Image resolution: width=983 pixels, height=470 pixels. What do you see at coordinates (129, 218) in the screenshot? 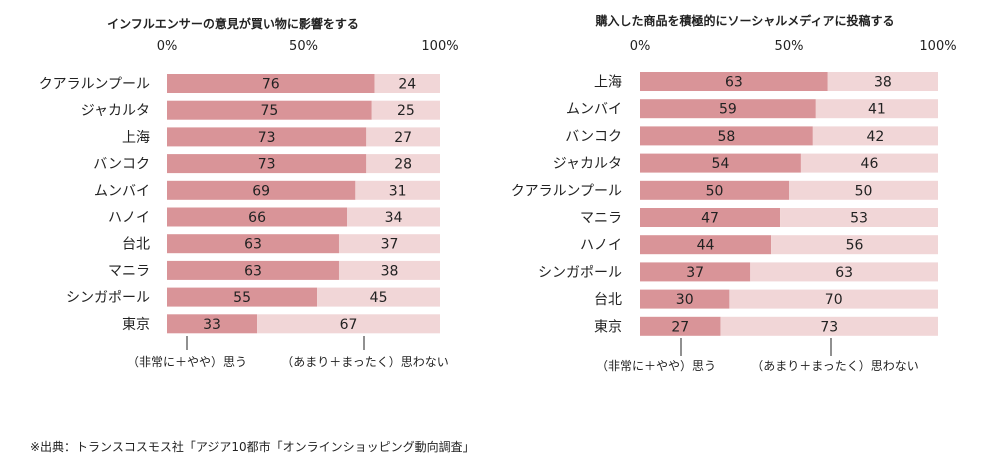
I see `chart-1-category-label: ハノイ` at bounding box center [129, 218].